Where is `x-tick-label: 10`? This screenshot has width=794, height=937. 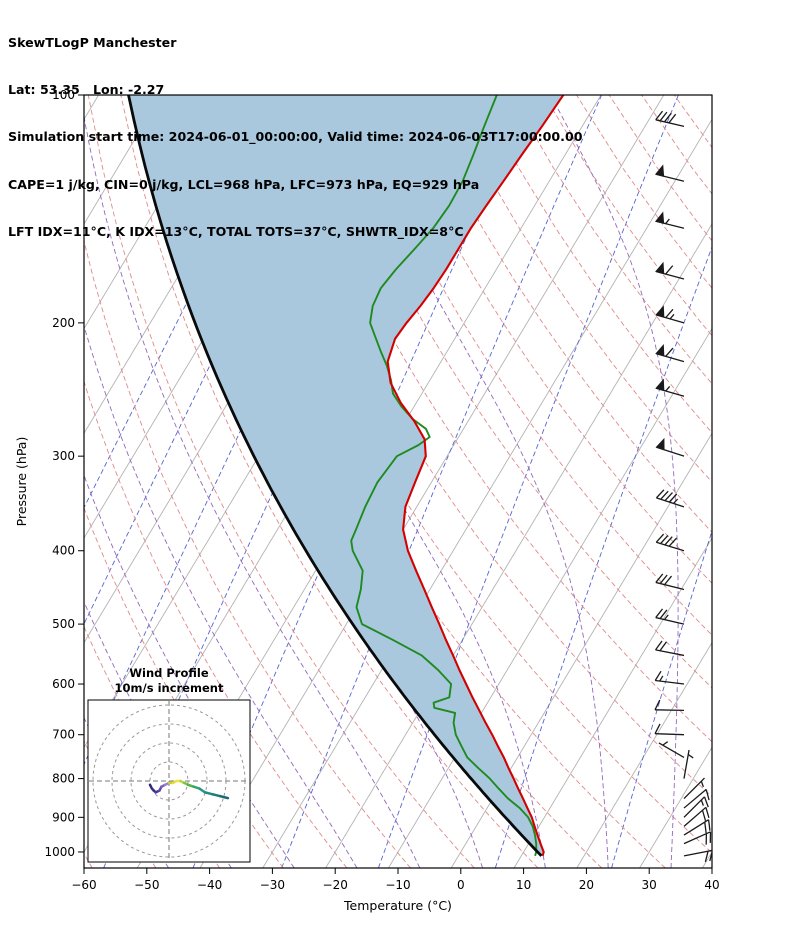 x-tick-label: 10 is located at coordinates (523, 885).